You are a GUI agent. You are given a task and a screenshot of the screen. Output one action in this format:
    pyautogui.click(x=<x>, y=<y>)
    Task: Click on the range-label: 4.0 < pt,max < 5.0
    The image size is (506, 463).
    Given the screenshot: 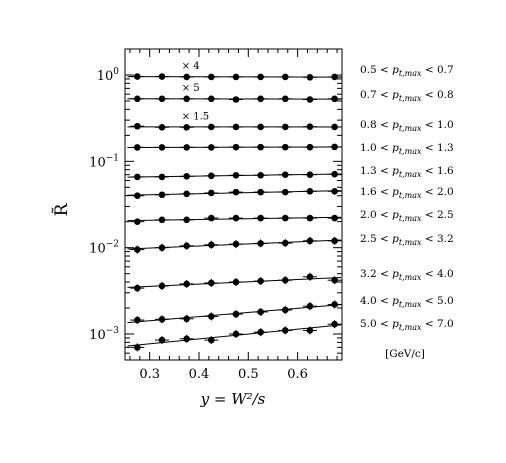 What is the action you would take?
    pyautogui.click(x=407, y=302)
    